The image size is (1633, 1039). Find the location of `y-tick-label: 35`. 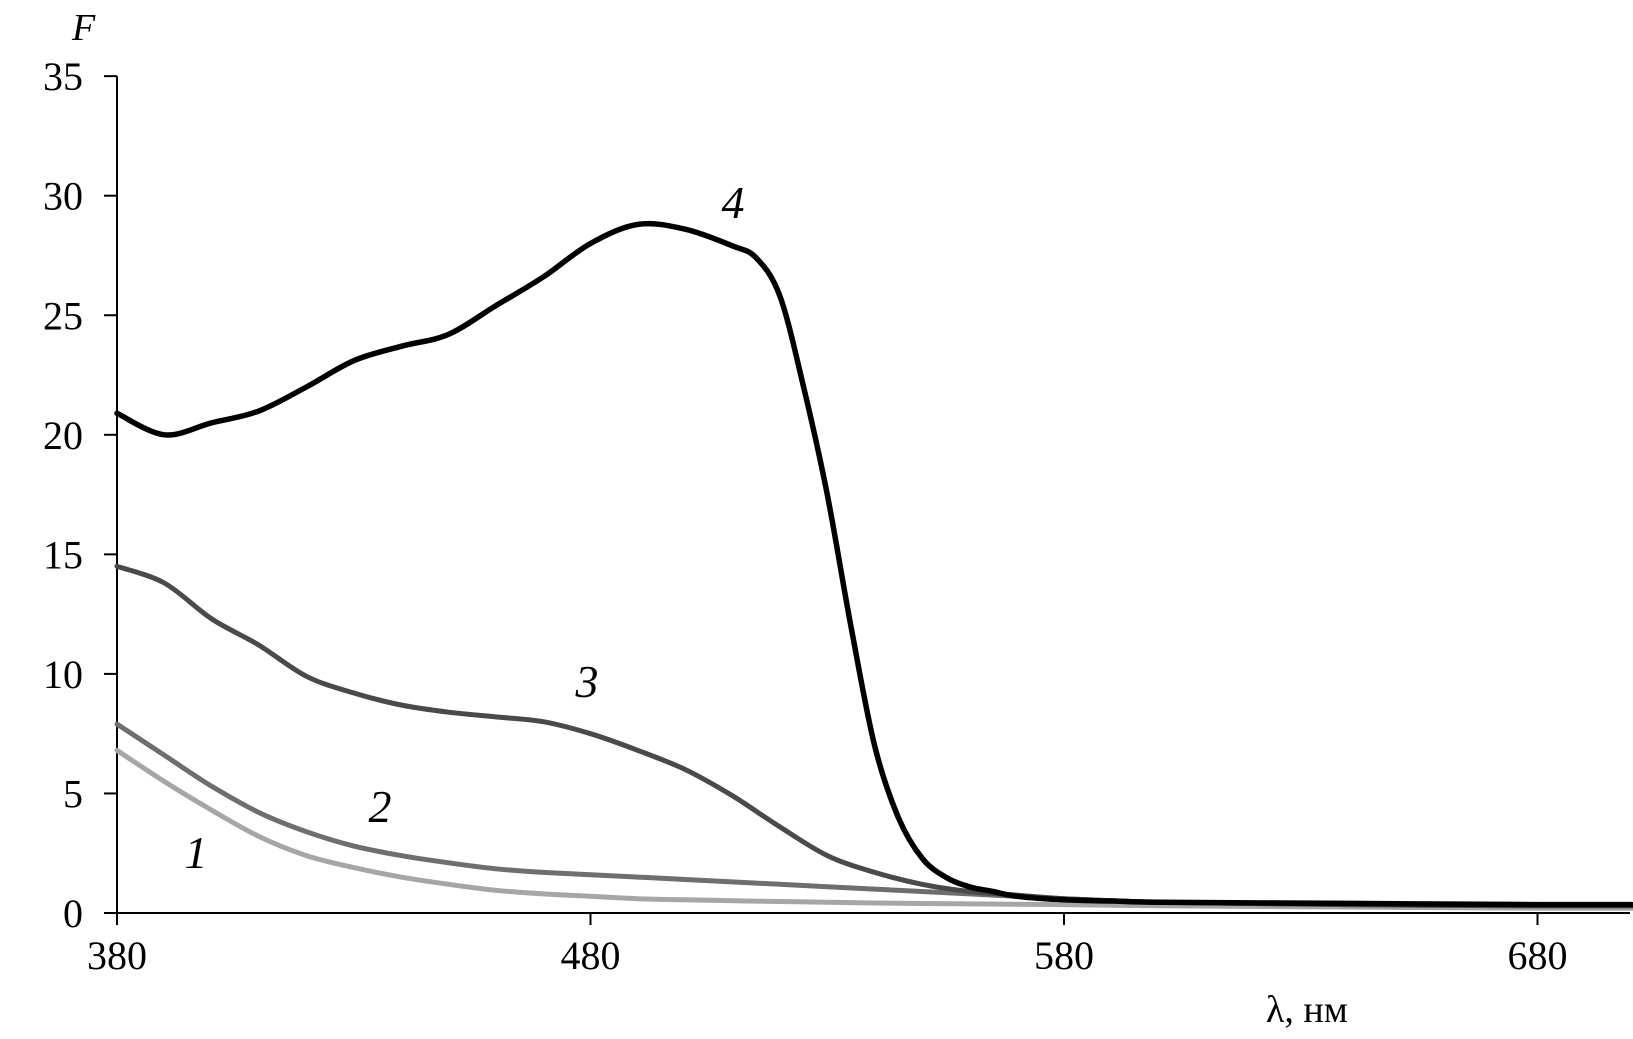

y-tick-label: 35 is located at coordinates (63, 76).